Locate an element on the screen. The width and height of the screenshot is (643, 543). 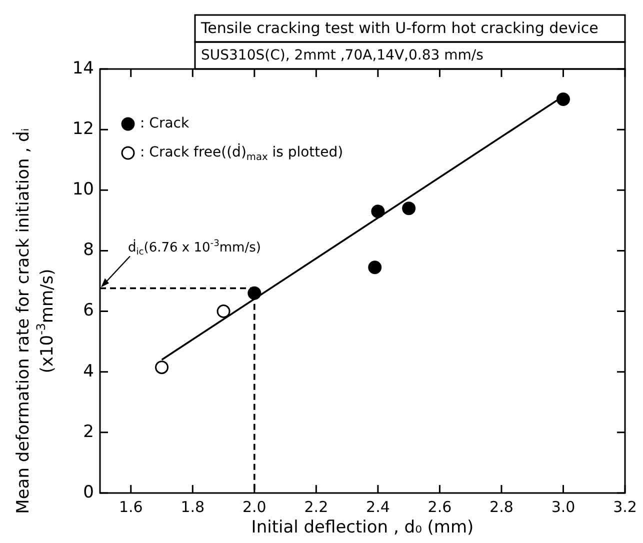
x-tick-label: 1.8 is located at coordinates (192, 507).